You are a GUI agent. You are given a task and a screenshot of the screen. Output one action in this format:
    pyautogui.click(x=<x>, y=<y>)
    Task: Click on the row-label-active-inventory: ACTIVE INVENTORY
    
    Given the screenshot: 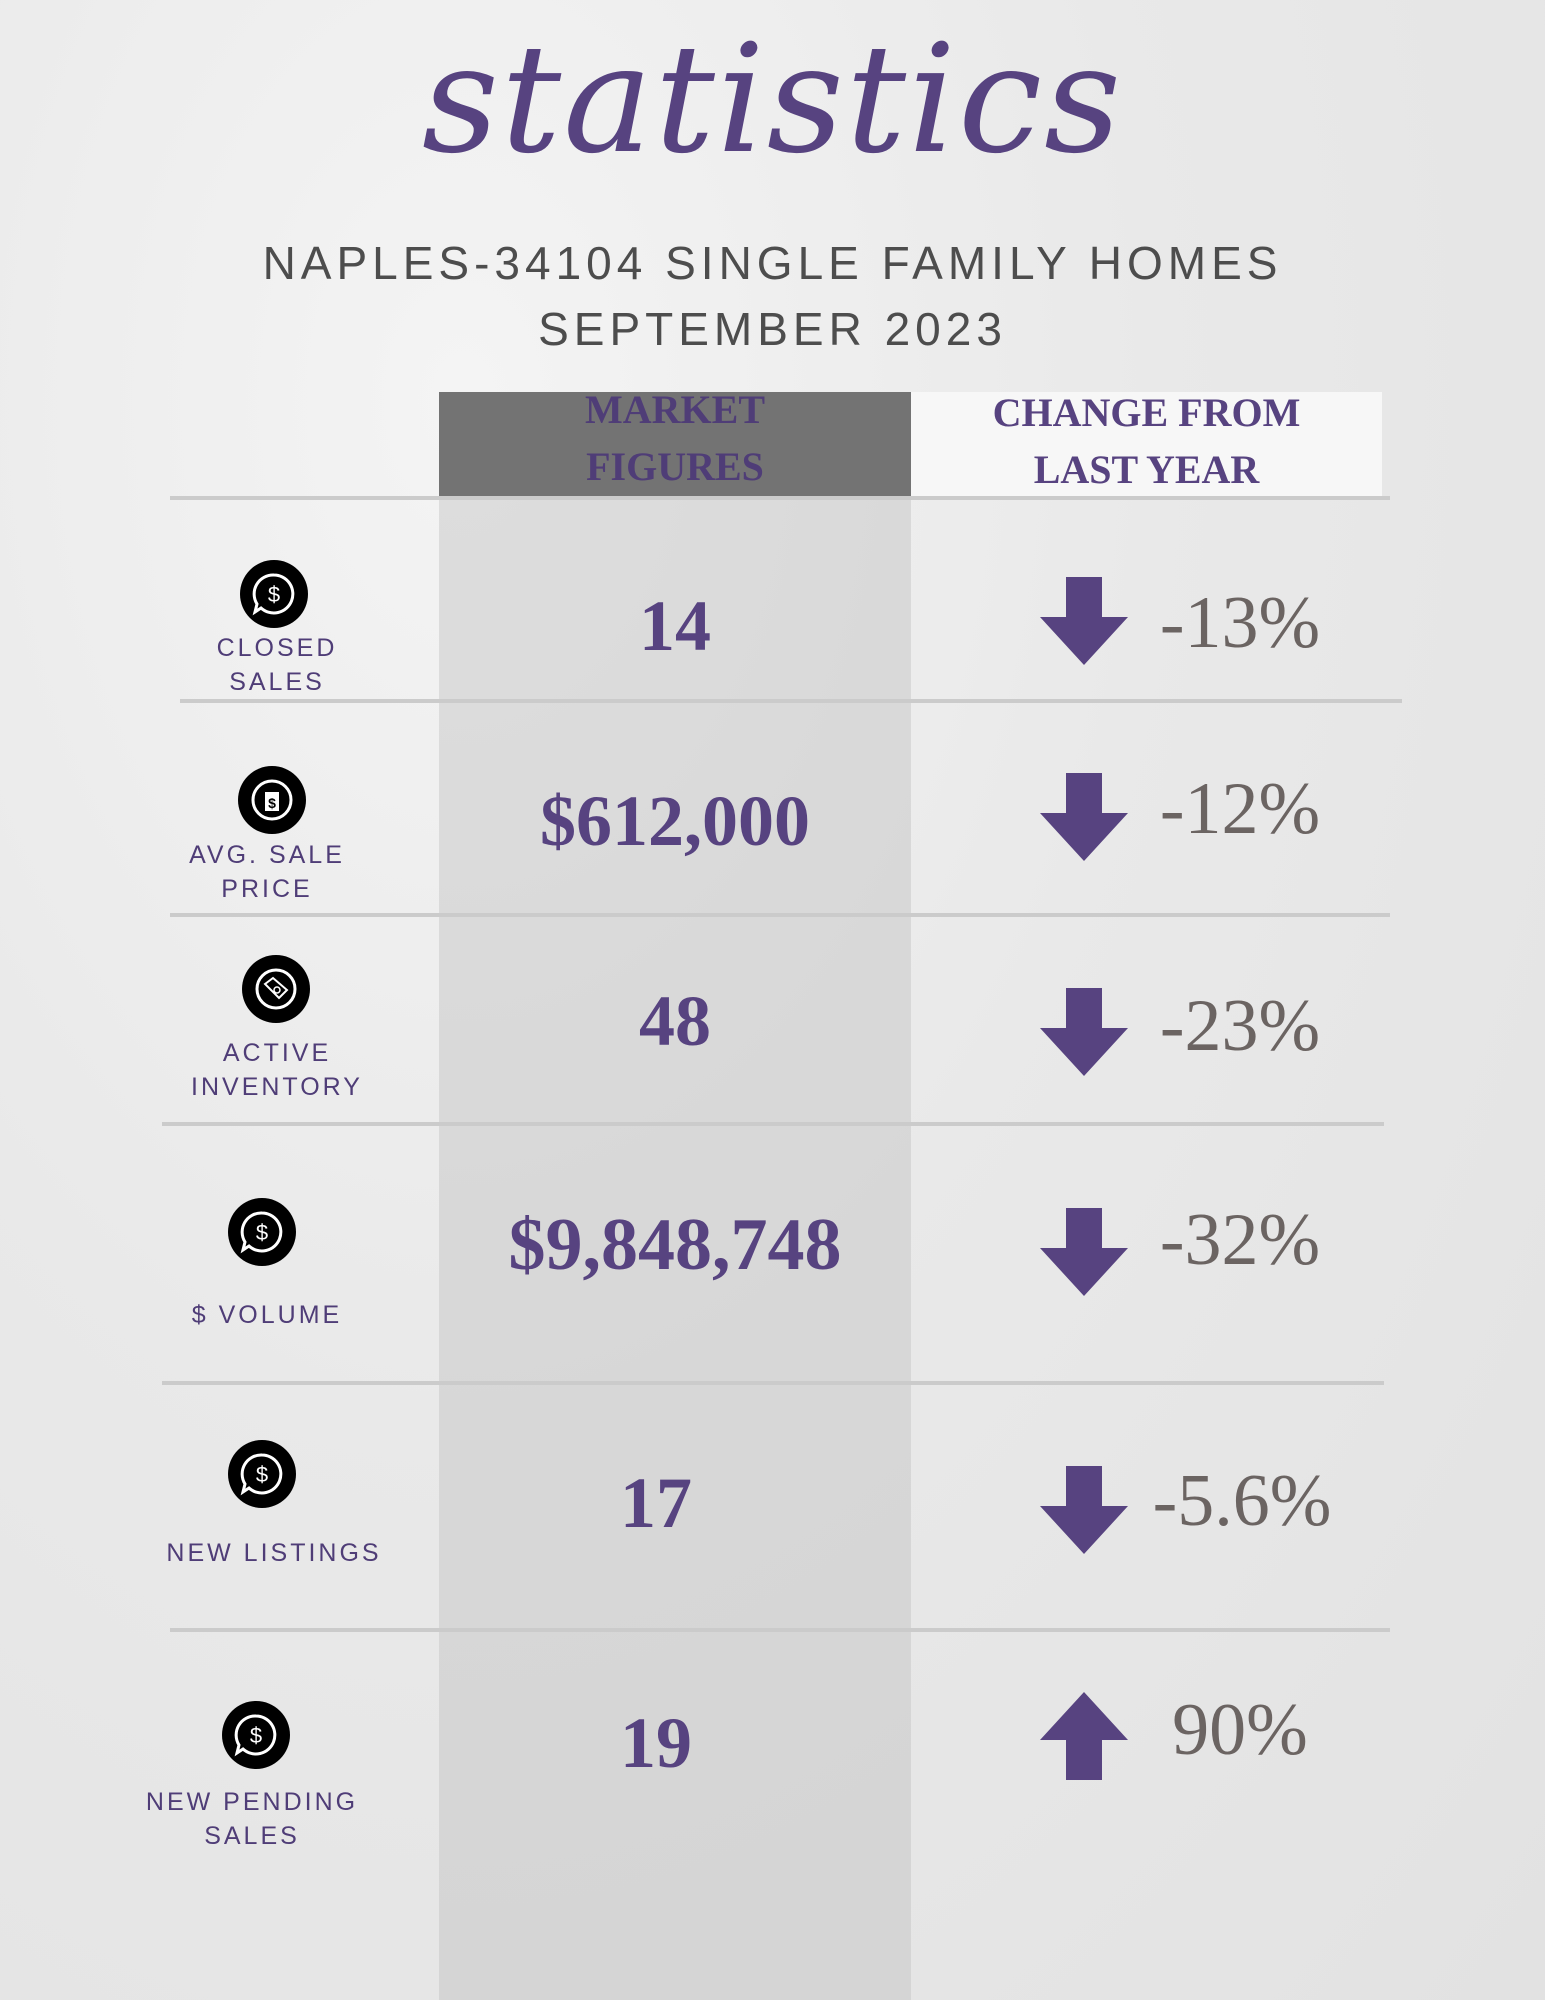 What is the action you would take?
    pyautogui.click(x=277, y=1070)
    